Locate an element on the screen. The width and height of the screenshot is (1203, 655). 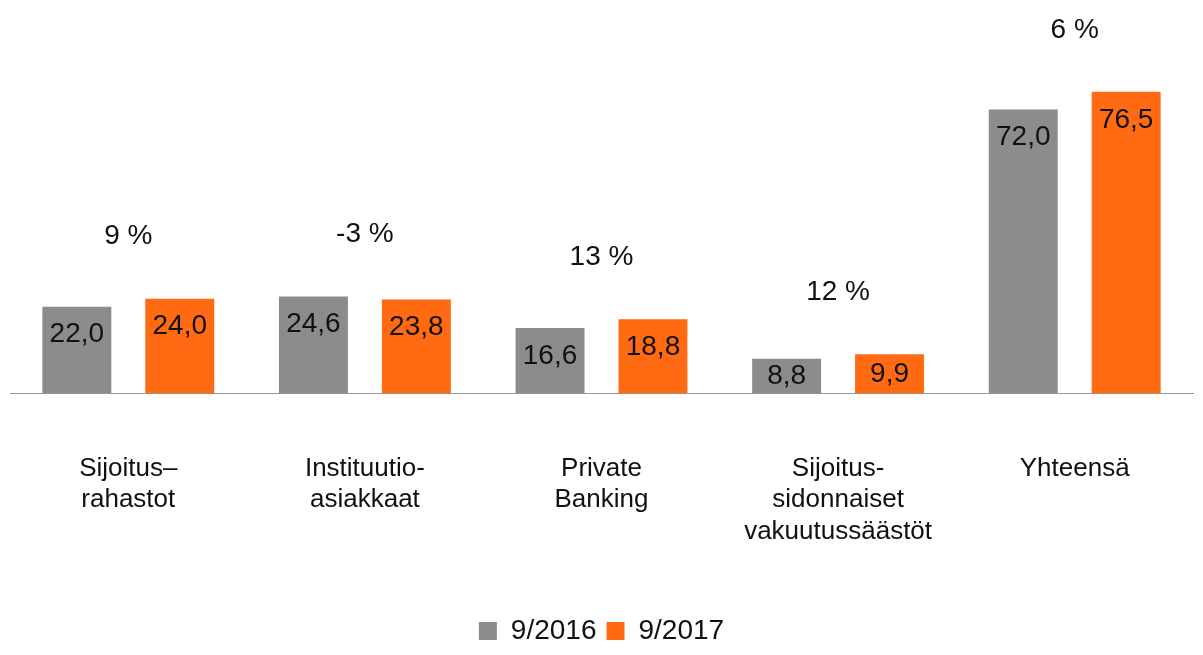
data-label: 18,8 is located at coordinates (653, 345).